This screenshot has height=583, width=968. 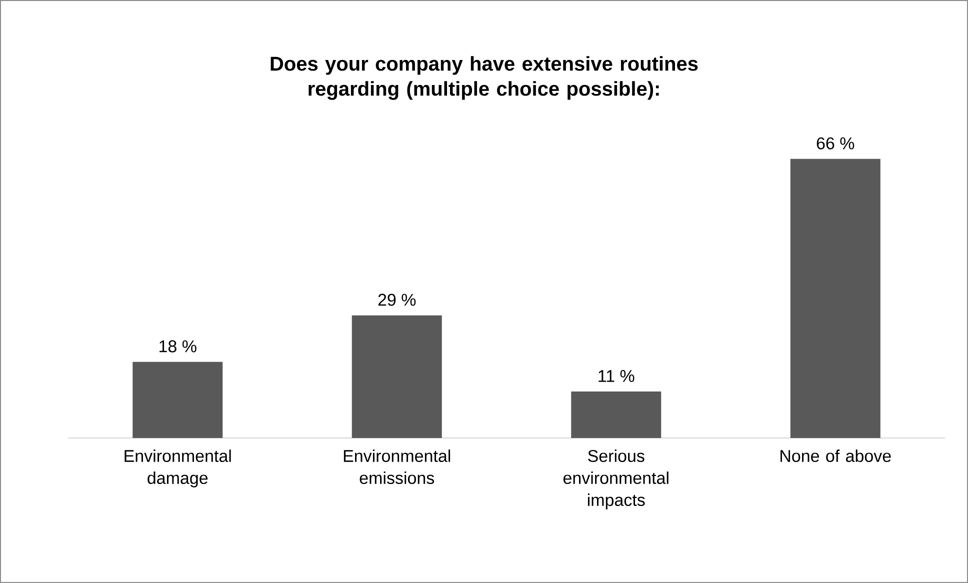 I want to click on chart-title: Does your company have extensive routines regarding (multiple choice possible):, so click(x=484, y=78).